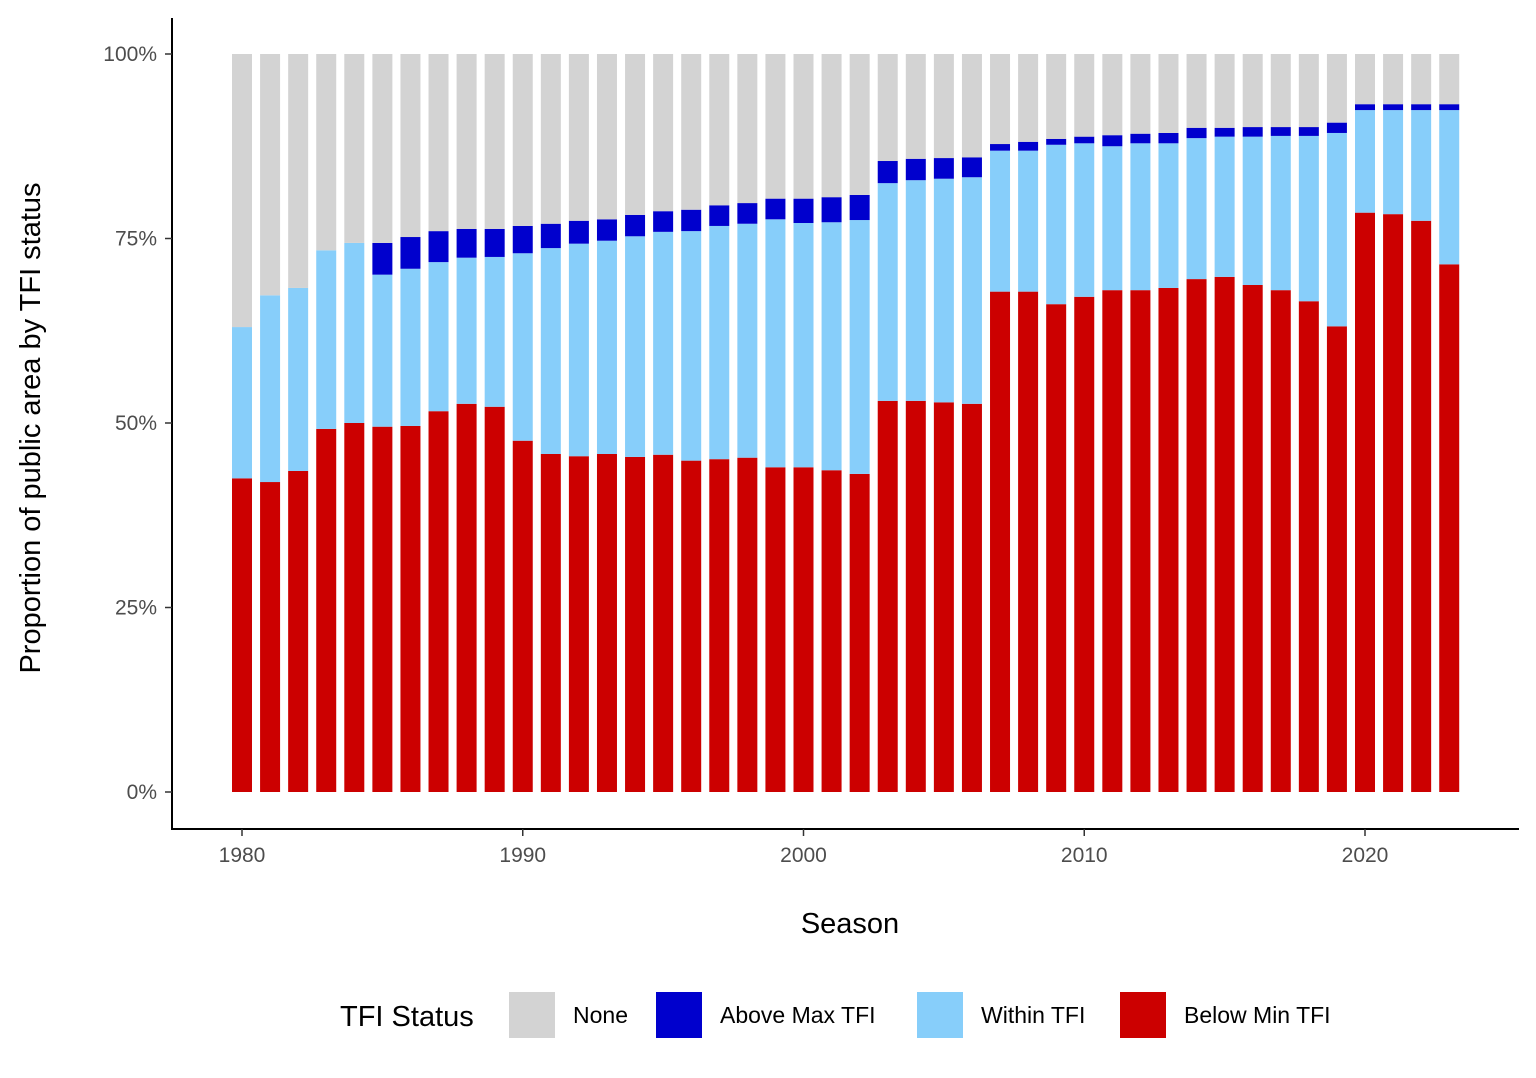 Image resolution: width=1536 pixels, height=1078 pixels. I want to click on bar-above-max-tfi-2005, so click(943, 168).